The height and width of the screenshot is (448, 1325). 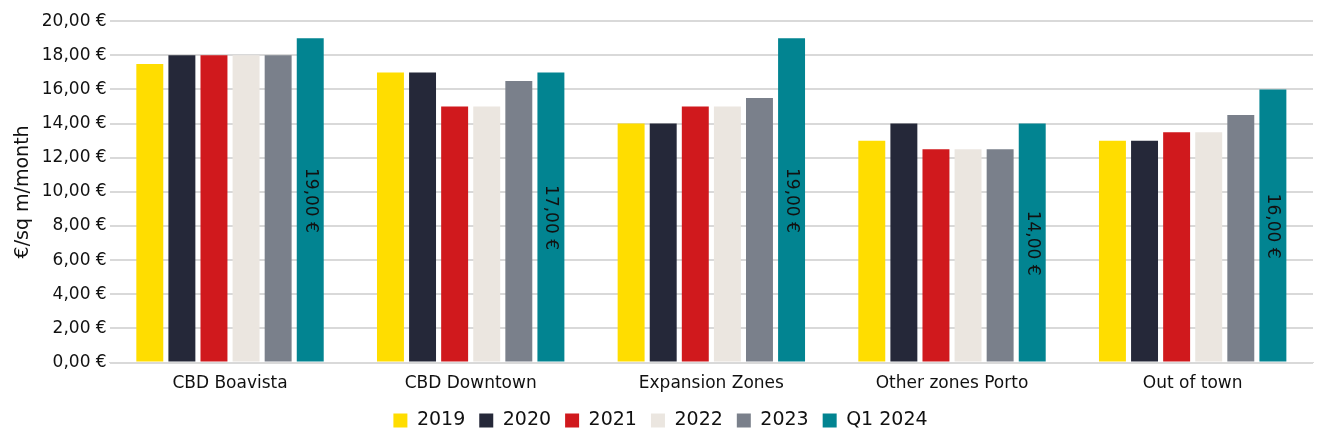 What do you see at coordinates (74, 190) in the screenshot?
I see `y-tick-label: 10,00 €` at bounding box center [74, 190].